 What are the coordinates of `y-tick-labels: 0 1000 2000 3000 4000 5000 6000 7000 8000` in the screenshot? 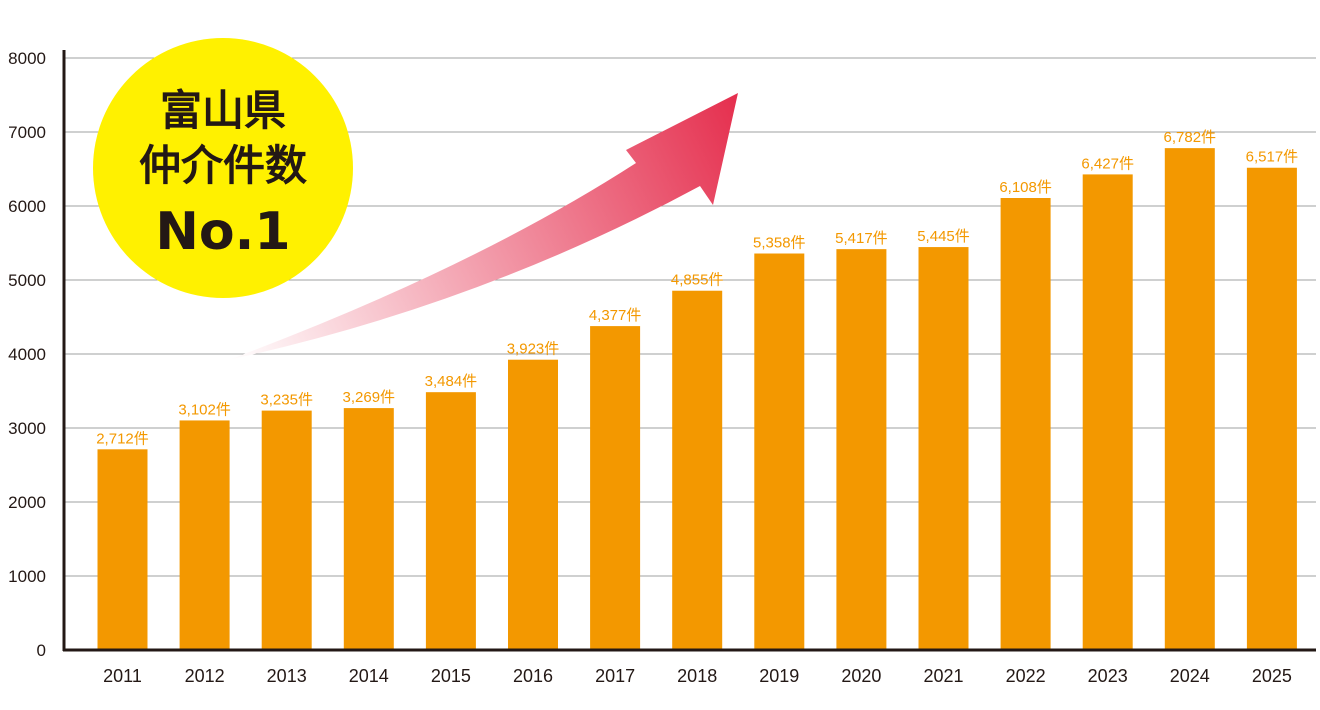 It's located at (27, 354).